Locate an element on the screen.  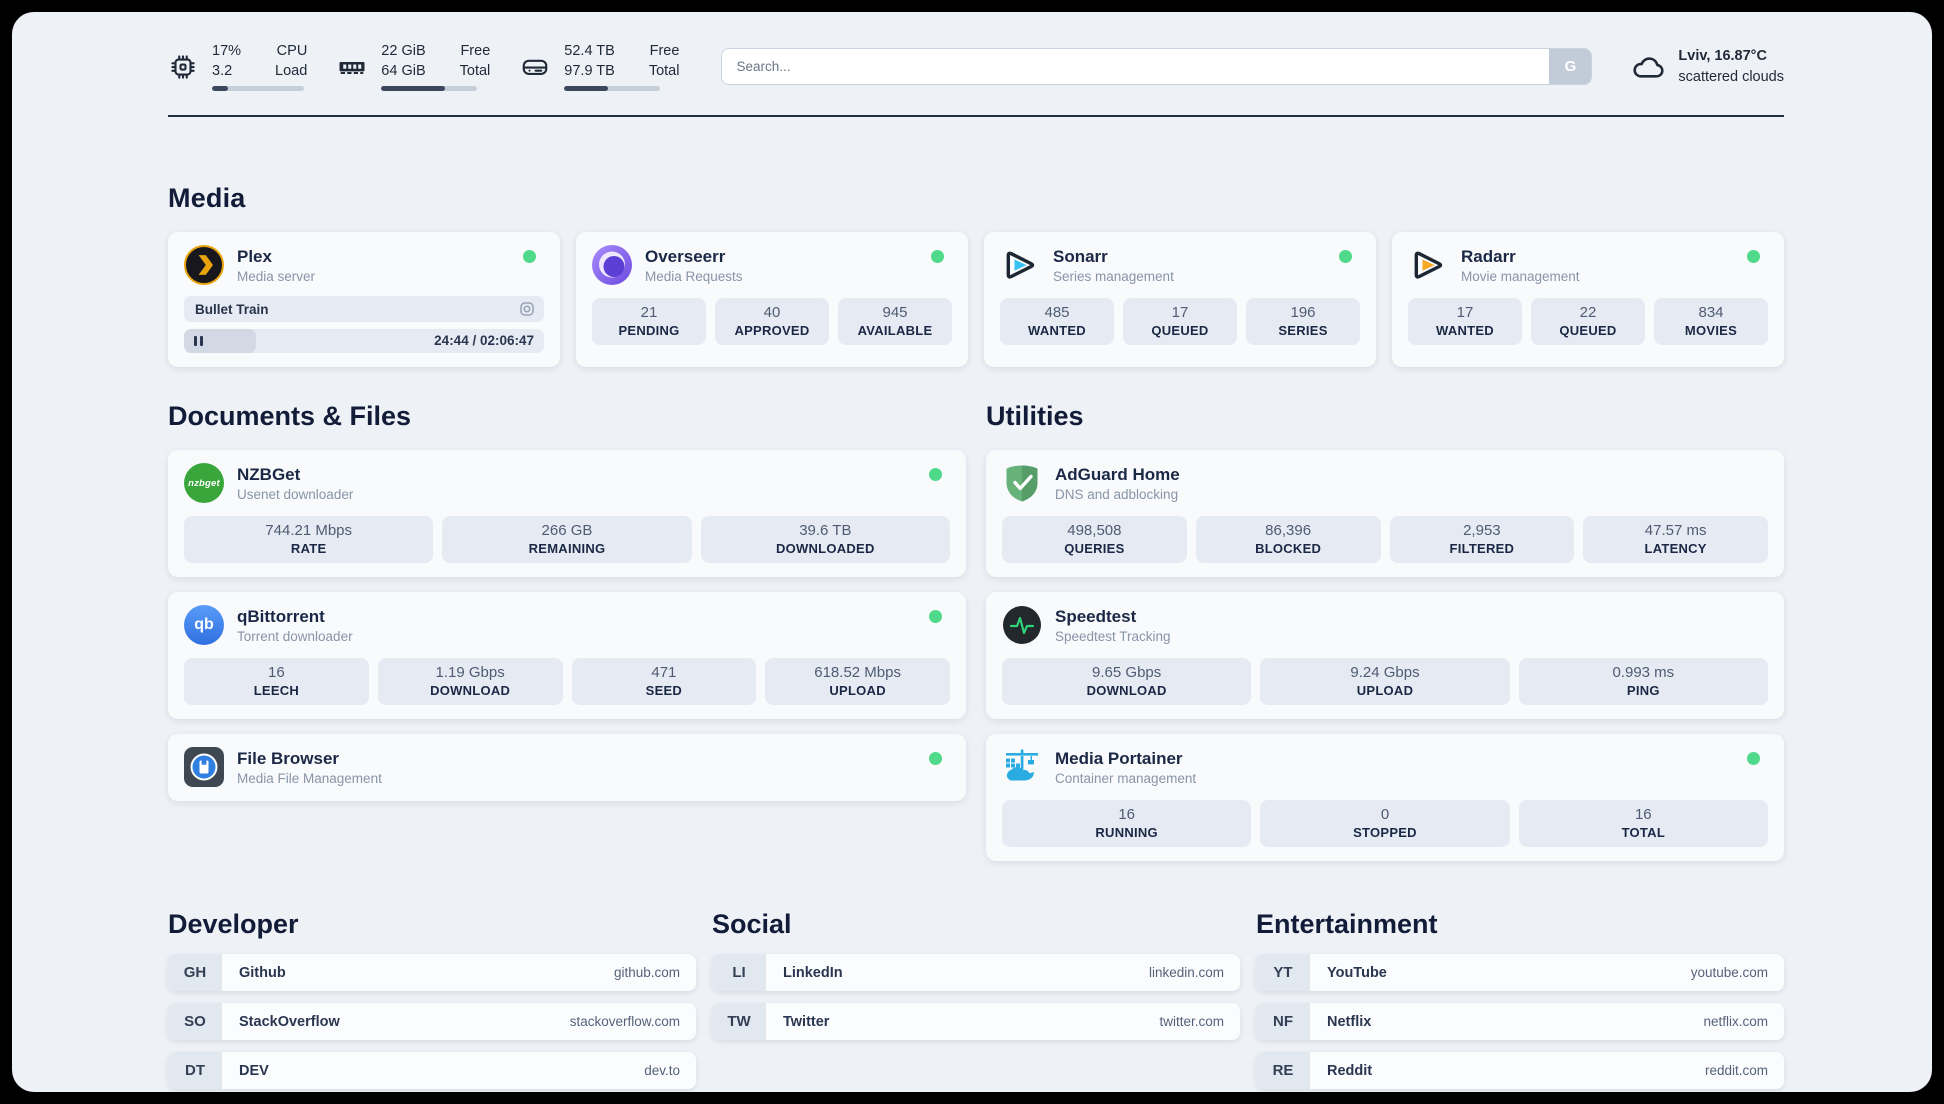
storage-total-value: 97.9 TB is located at coordinates (589, 70).